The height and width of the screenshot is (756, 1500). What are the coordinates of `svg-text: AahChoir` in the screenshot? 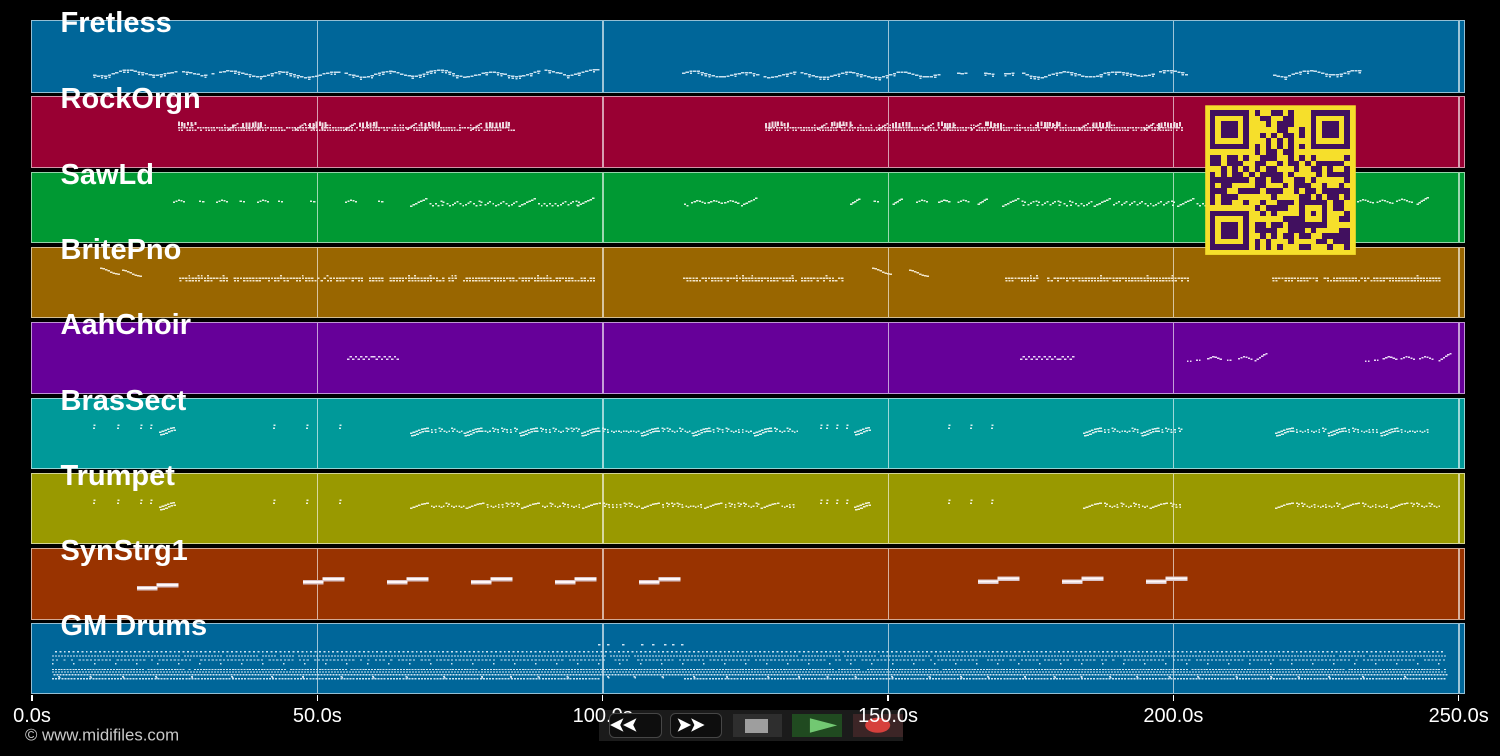 It's located at (126, 325).